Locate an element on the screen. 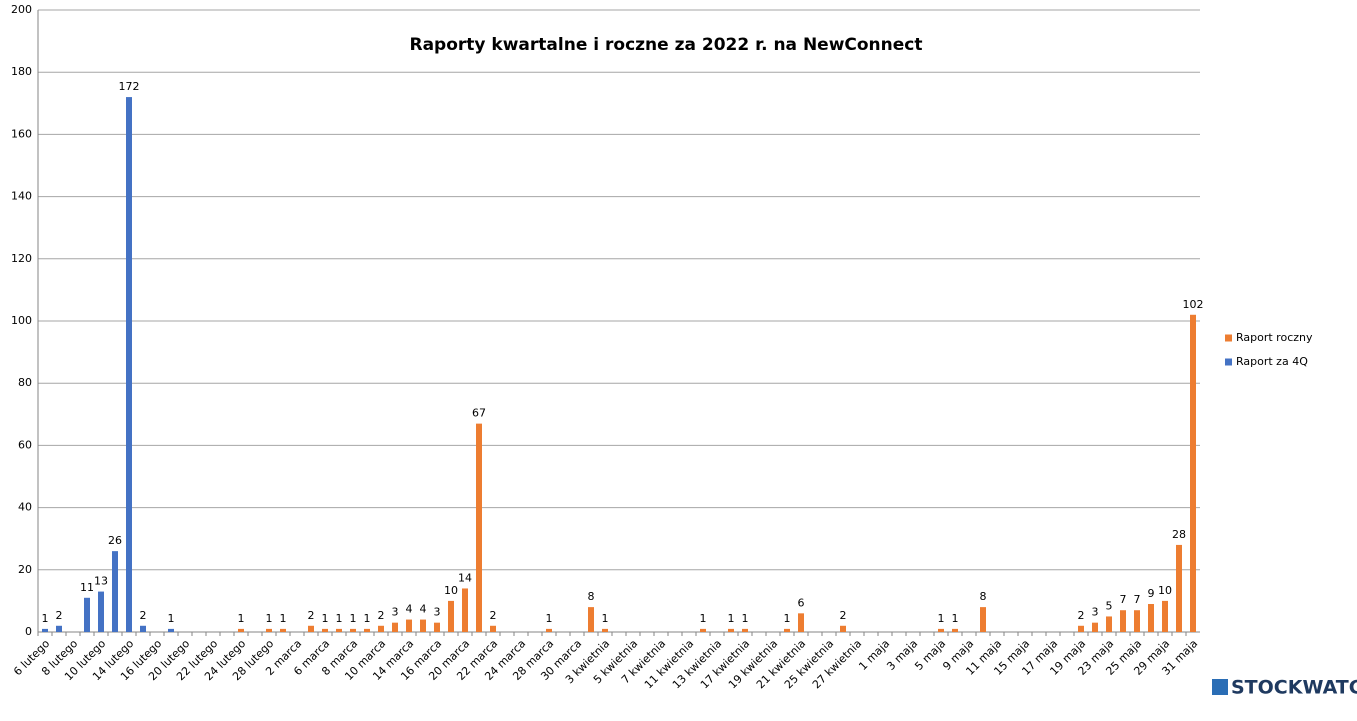 The height and width of the screenshot is (721, 1357). data-label: 102 is located at coordinates (1193, 304).